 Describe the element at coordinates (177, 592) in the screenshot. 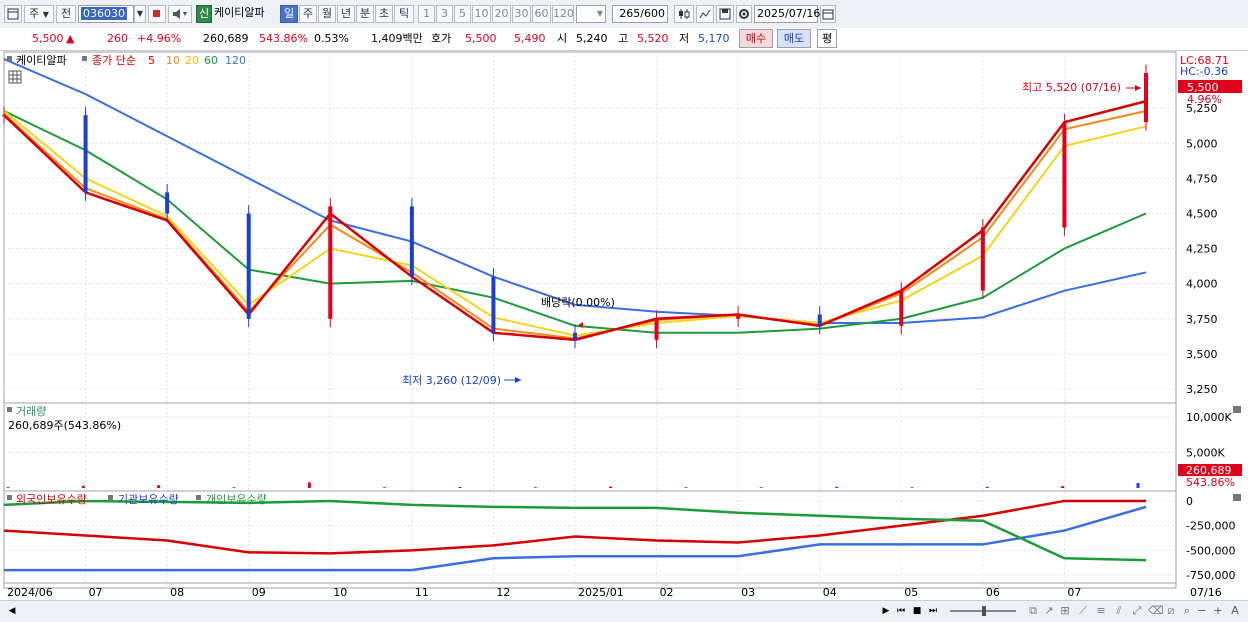

I see `x-tick-label: 08` at that location.